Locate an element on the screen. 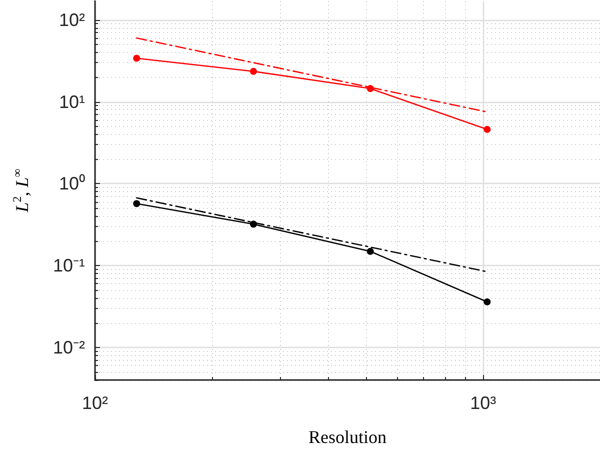 This screenshot has height=455, width=600. x-tick-label: 10³ is located at coordinates (483, 403).